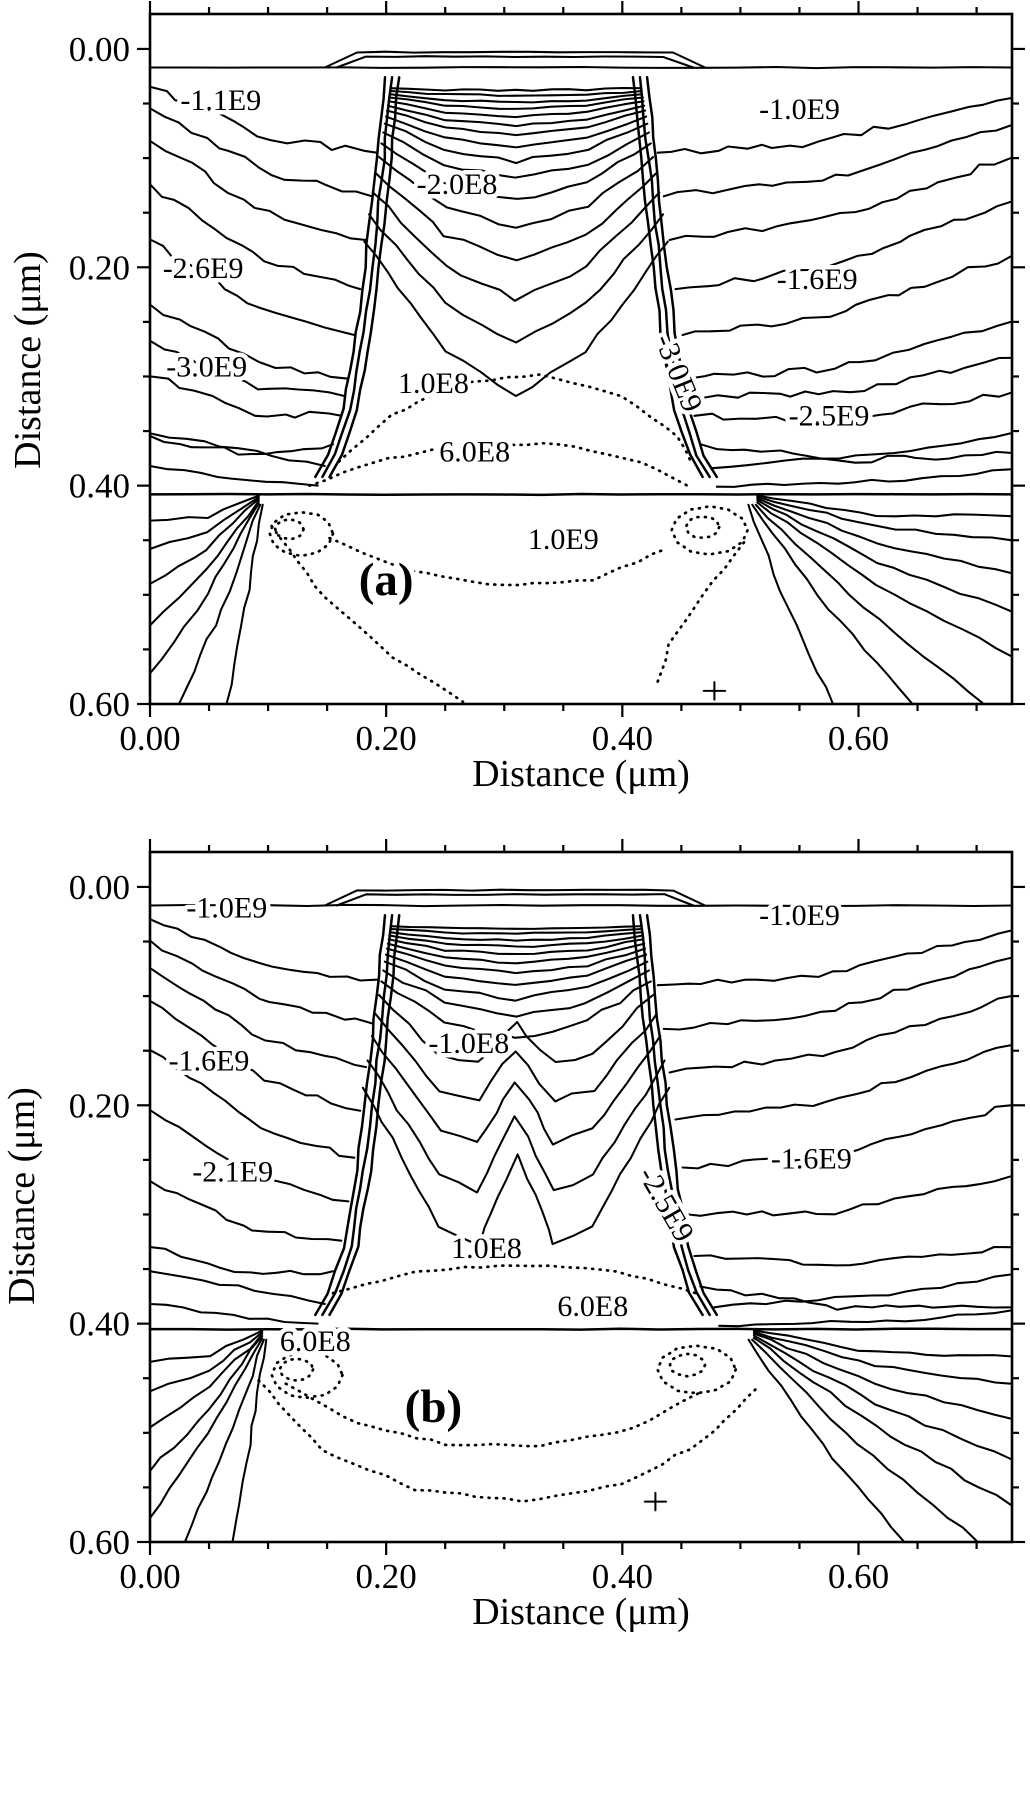  What do you see at coordinates (203, 268) in the screenshot?
I see `contour-label: -2.6E9` at bounding box center [203, 268].